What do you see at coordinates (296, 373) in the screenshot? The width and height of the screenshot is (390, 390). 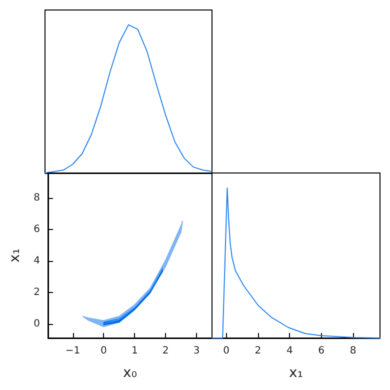 I see `x-axis-title: x₁` at bounding box center [296, 373].